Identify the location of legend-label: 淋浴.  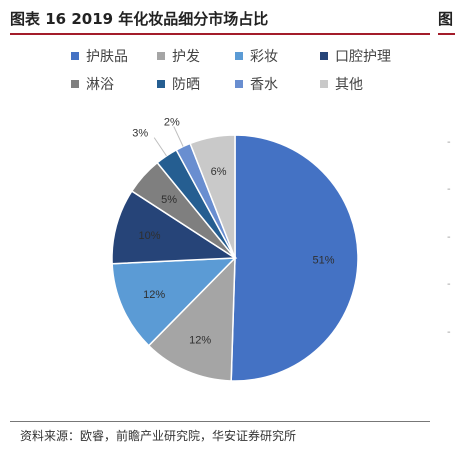
(100, 85).